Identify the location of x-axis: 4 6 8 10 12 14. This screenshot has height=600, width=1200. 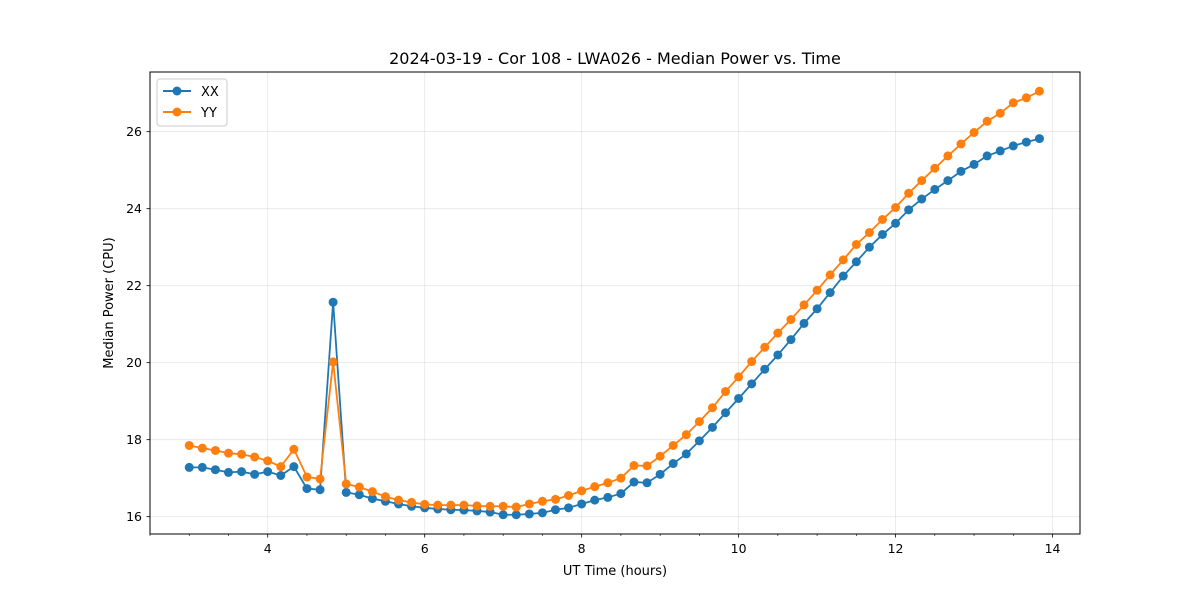
(605, 545).